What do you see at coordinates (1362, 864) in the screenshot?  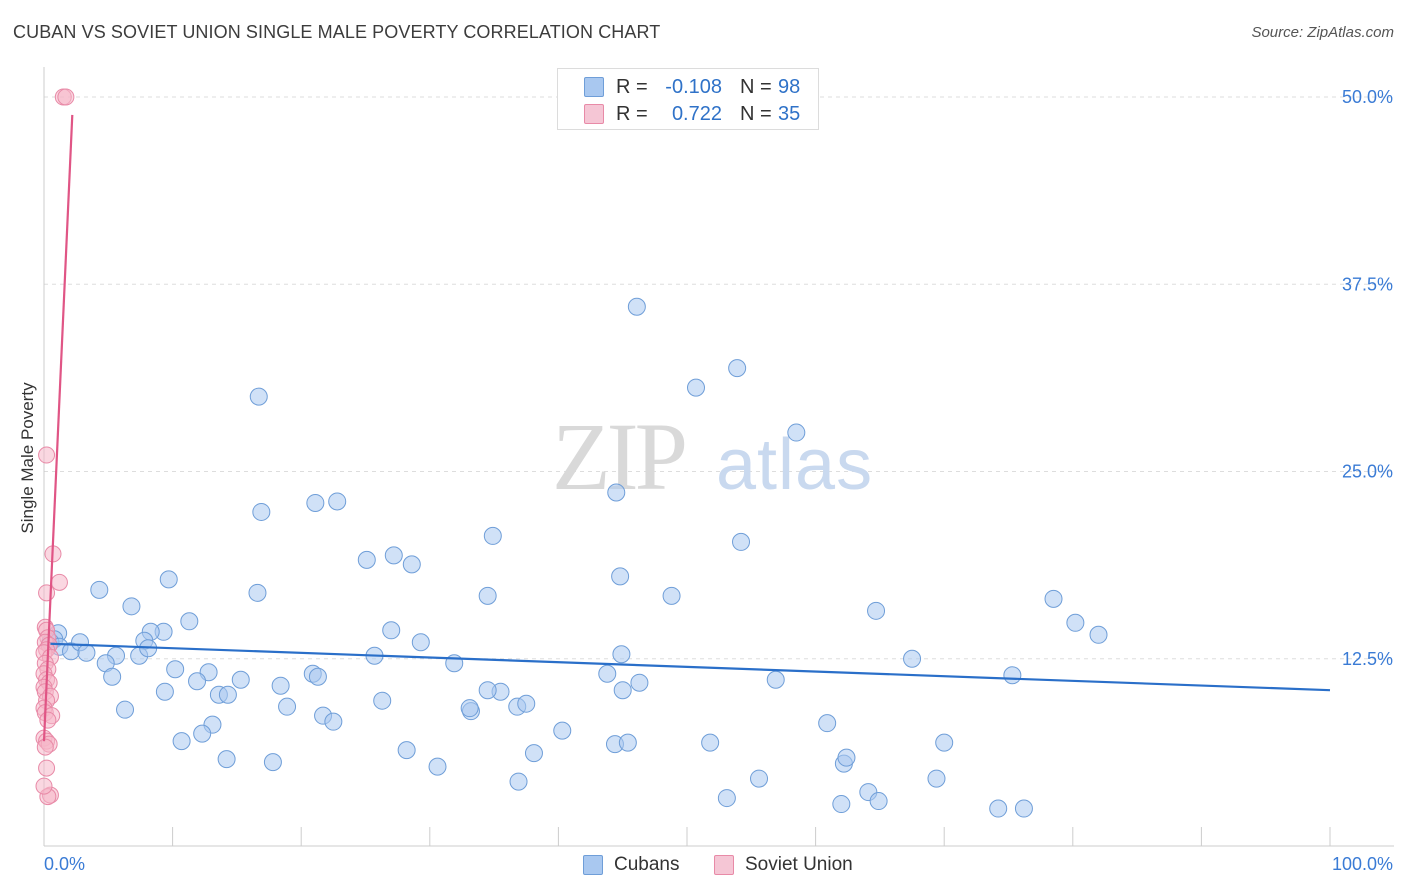 I see `x-tick-label-max: 100.0%` at bounding box center [1362, 864].